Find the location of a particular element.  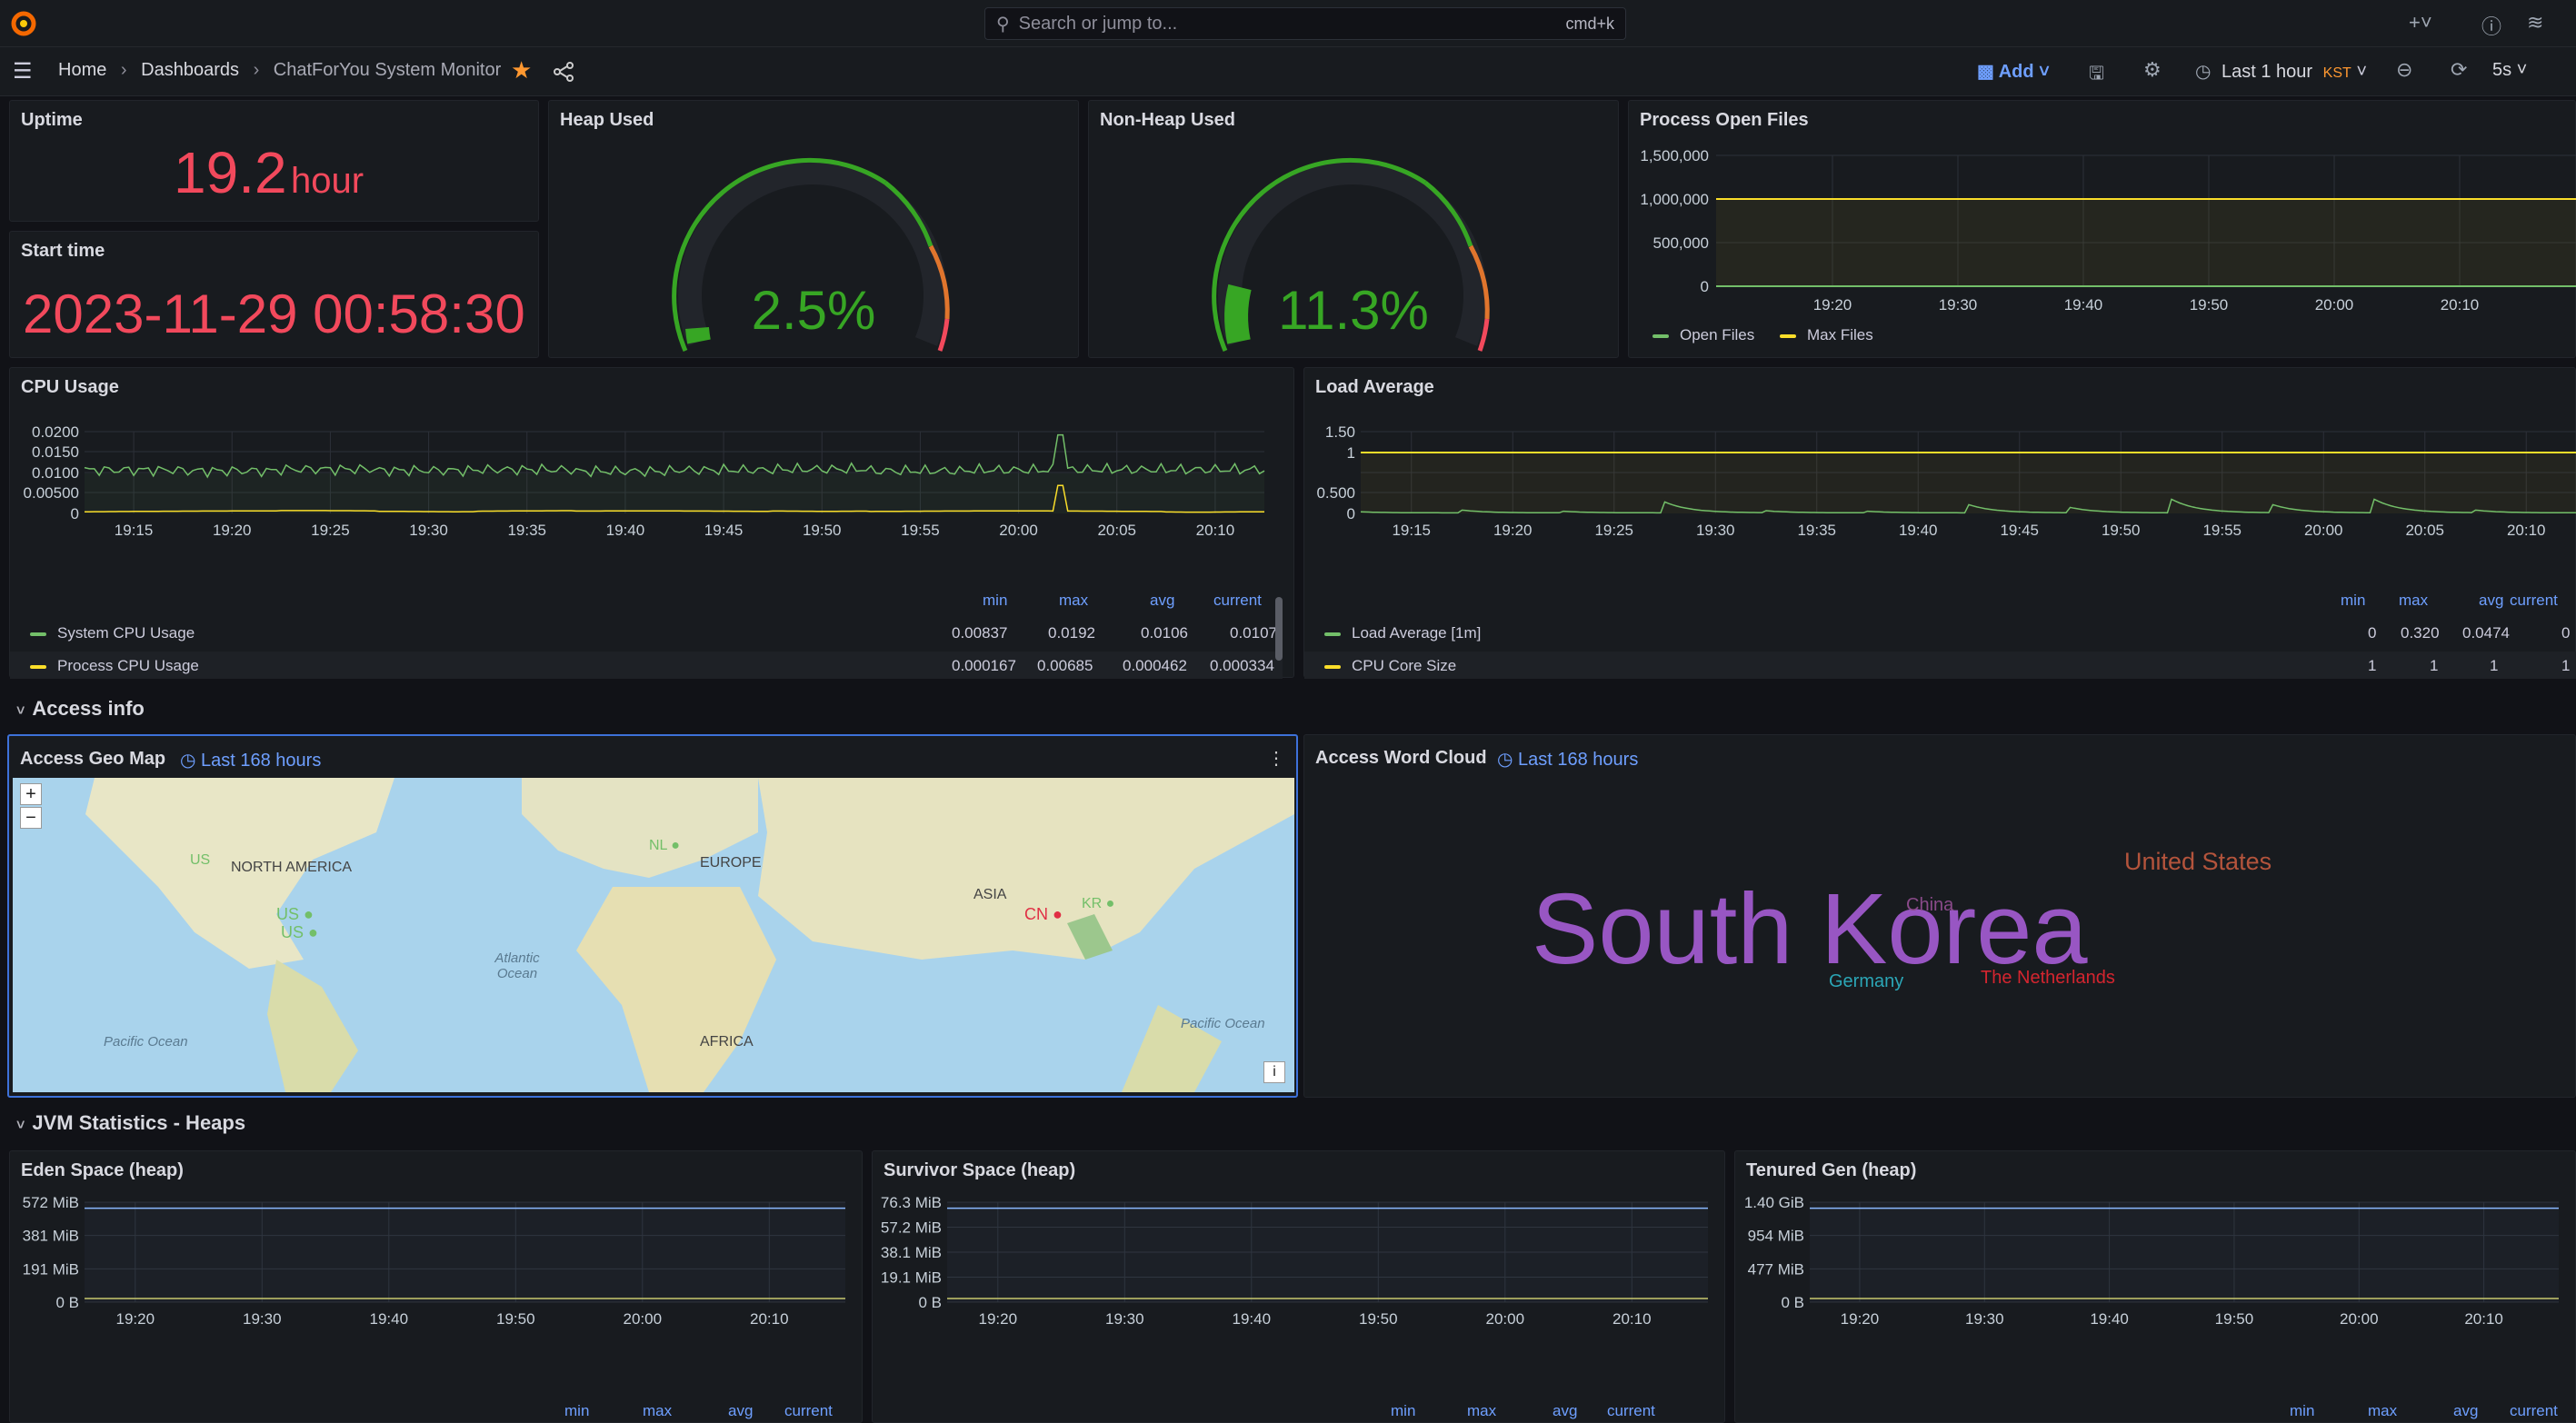

plus-icon: +˅ is located at coordinates (2420, 22).